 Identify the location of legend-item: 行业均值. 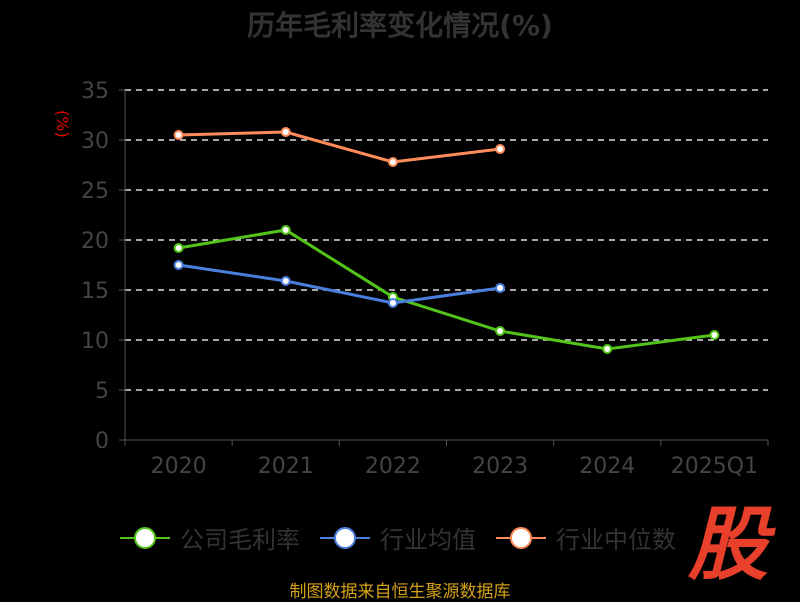
(398, 537).